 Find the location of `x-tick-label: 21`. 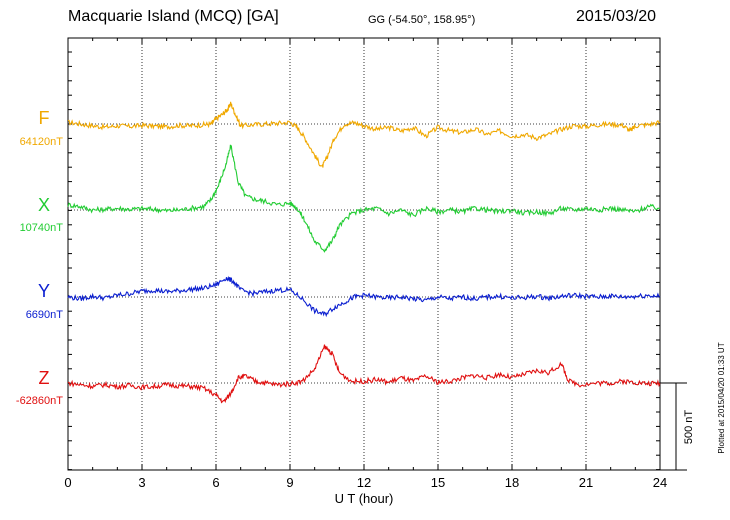

x-tick-label: 21 is located at coordinates (586, 482).